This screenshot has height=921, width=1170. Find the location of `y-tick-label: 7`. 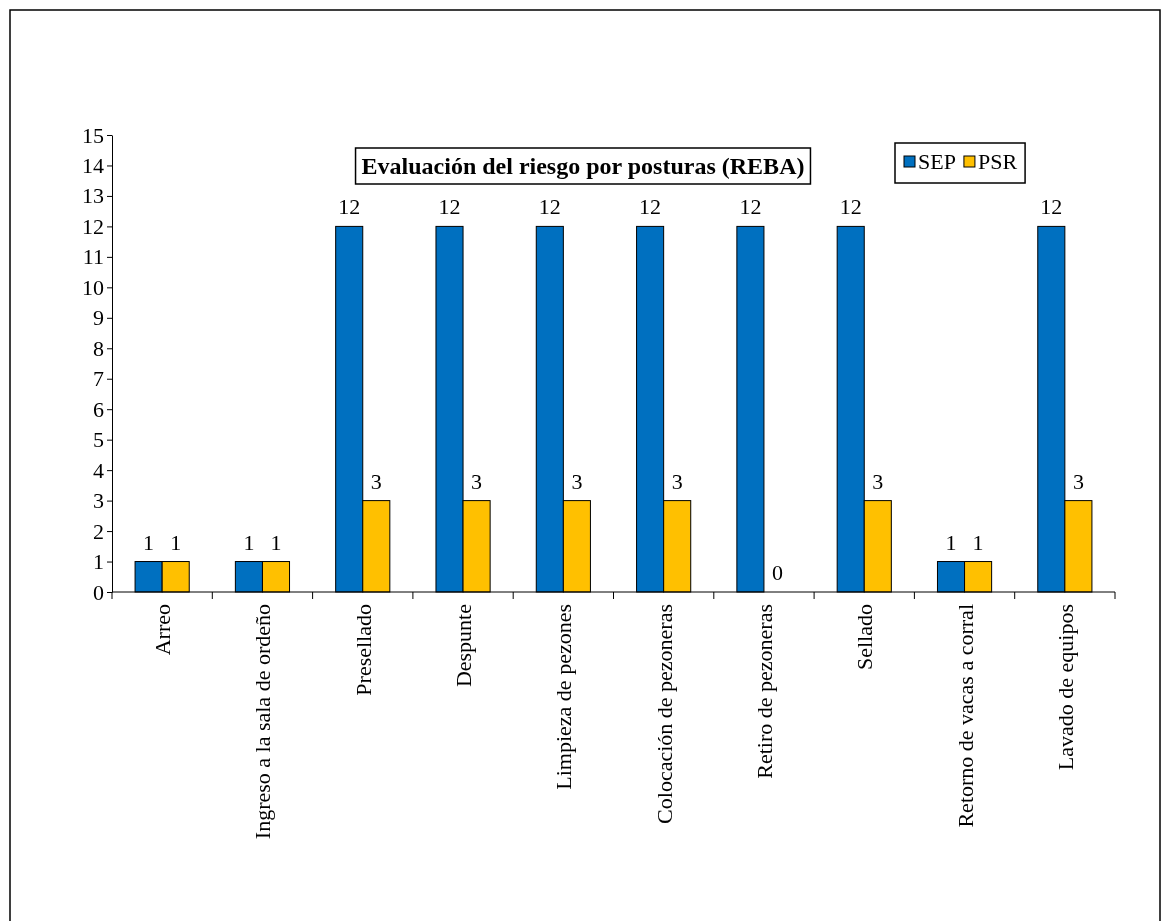

y-tick-label: 7 is located at coordinates (98, 379).